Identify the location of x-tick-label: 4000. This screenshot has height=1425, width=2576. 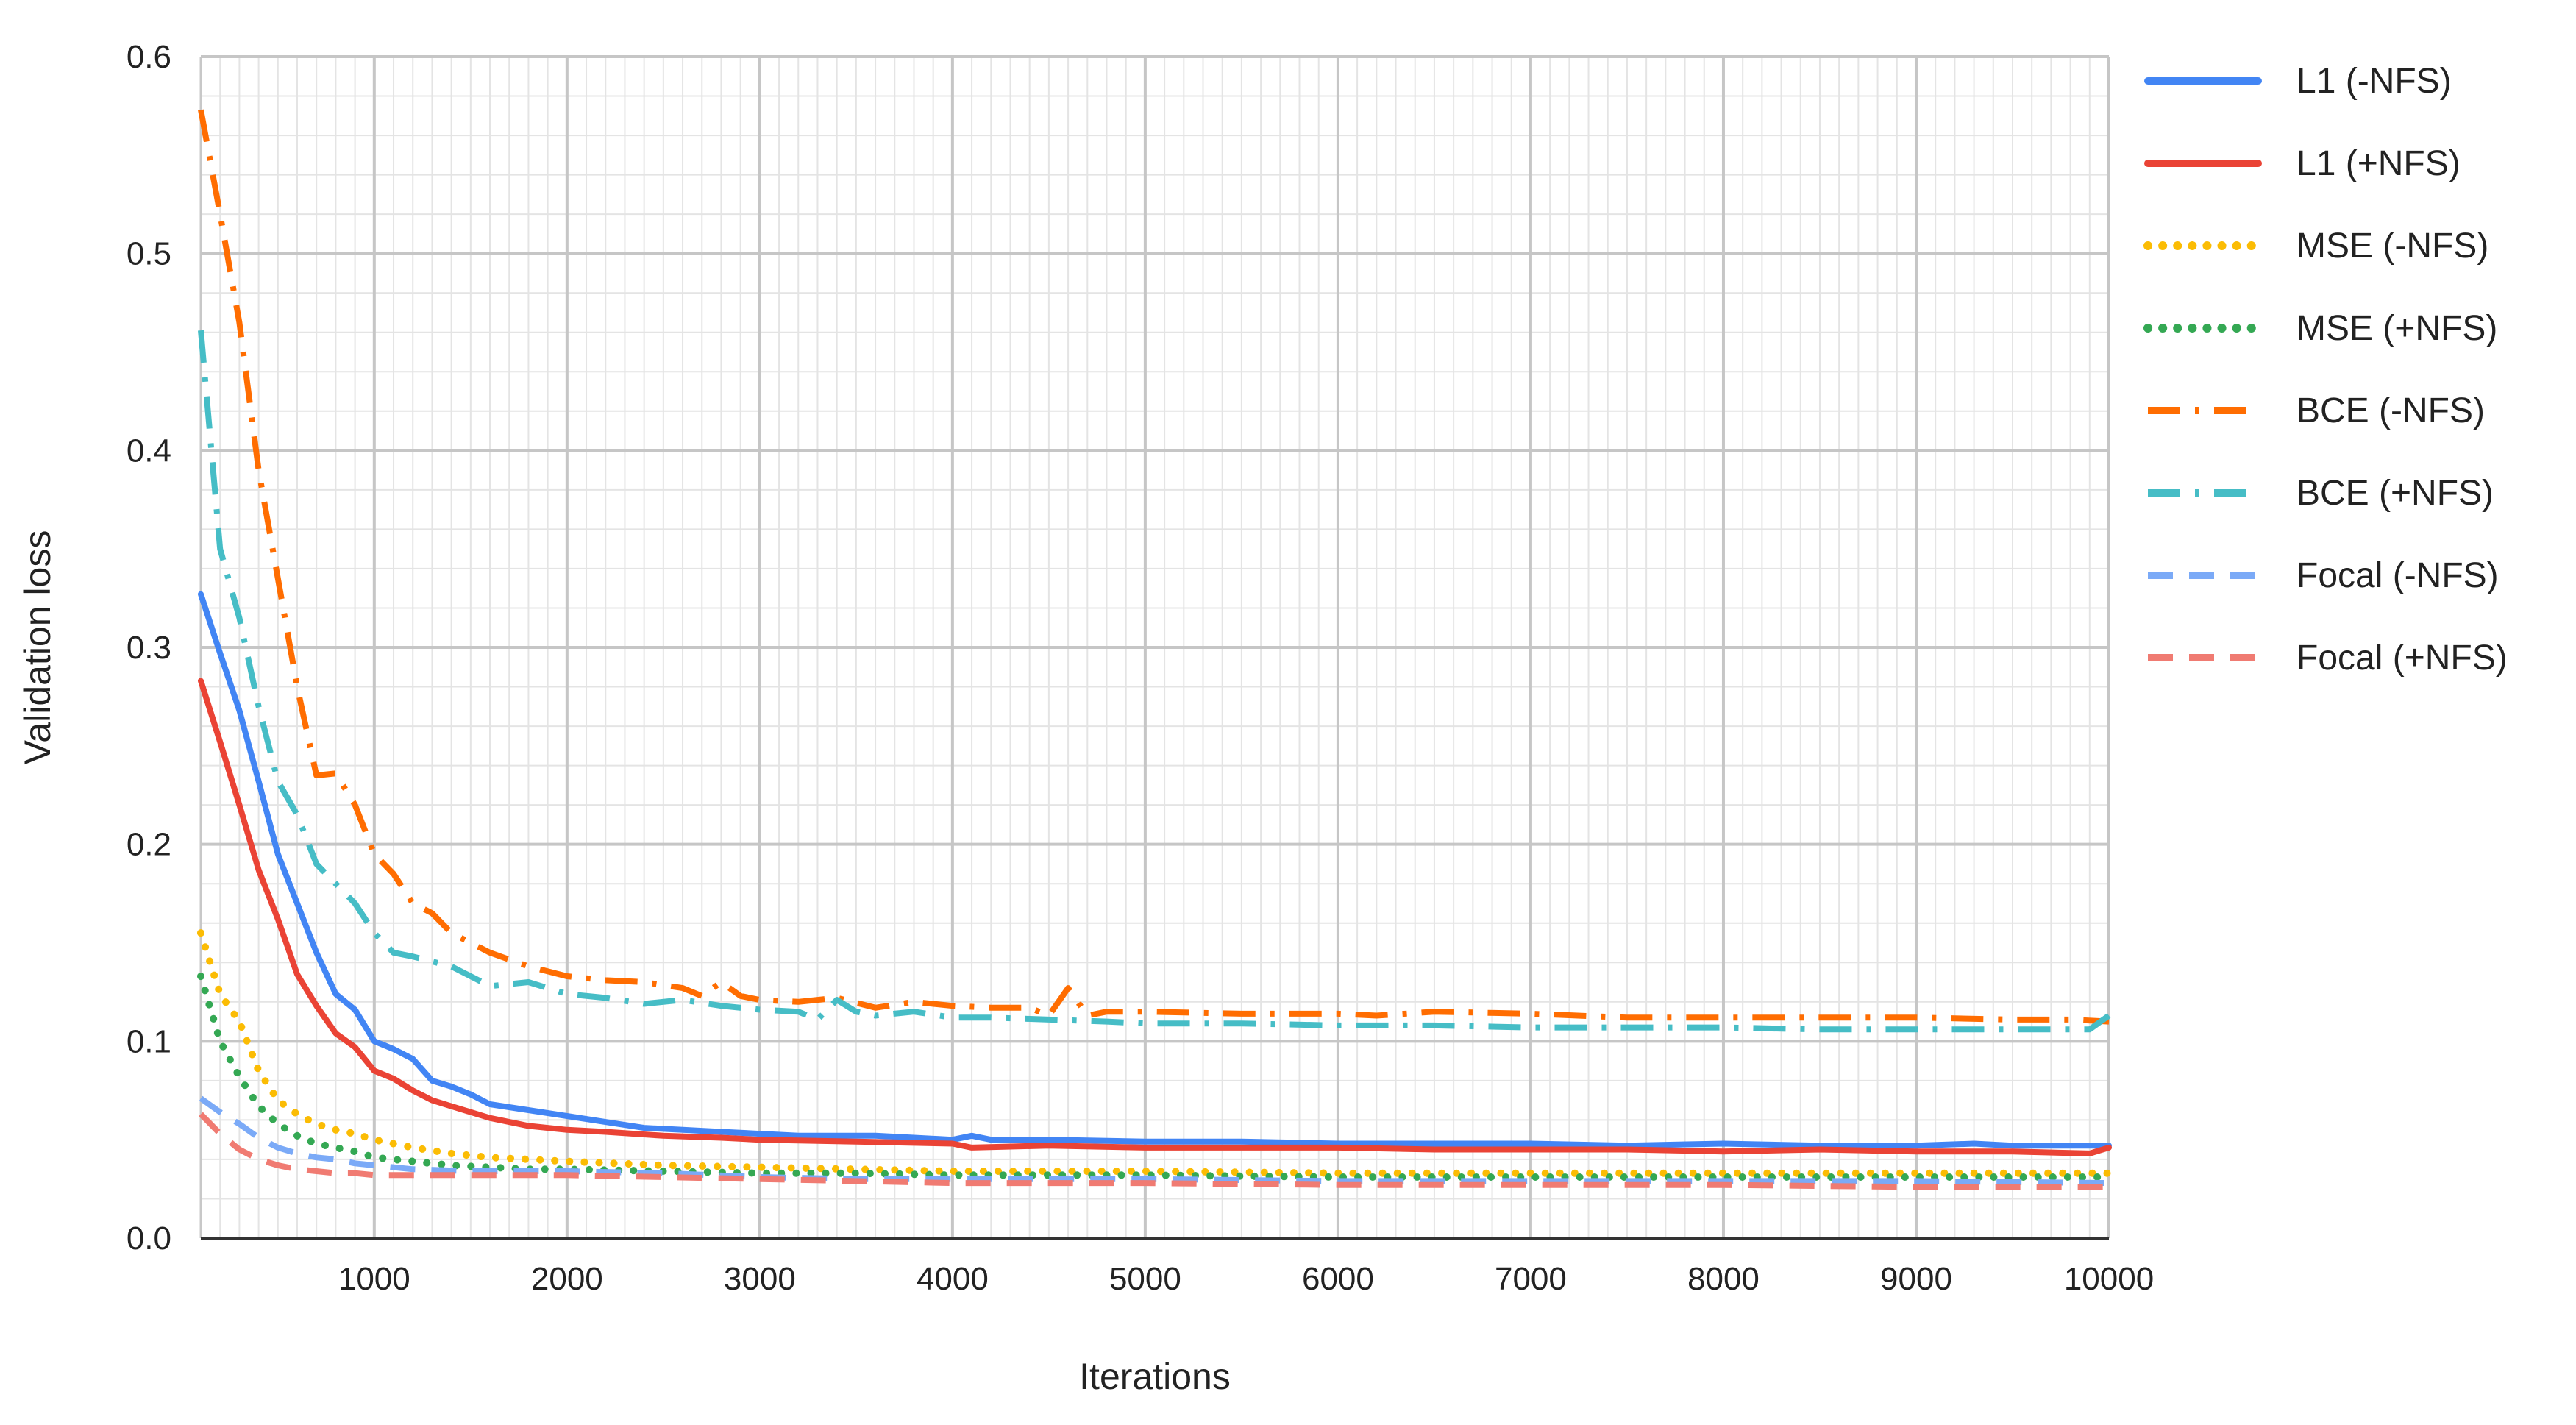
(953, 1279).